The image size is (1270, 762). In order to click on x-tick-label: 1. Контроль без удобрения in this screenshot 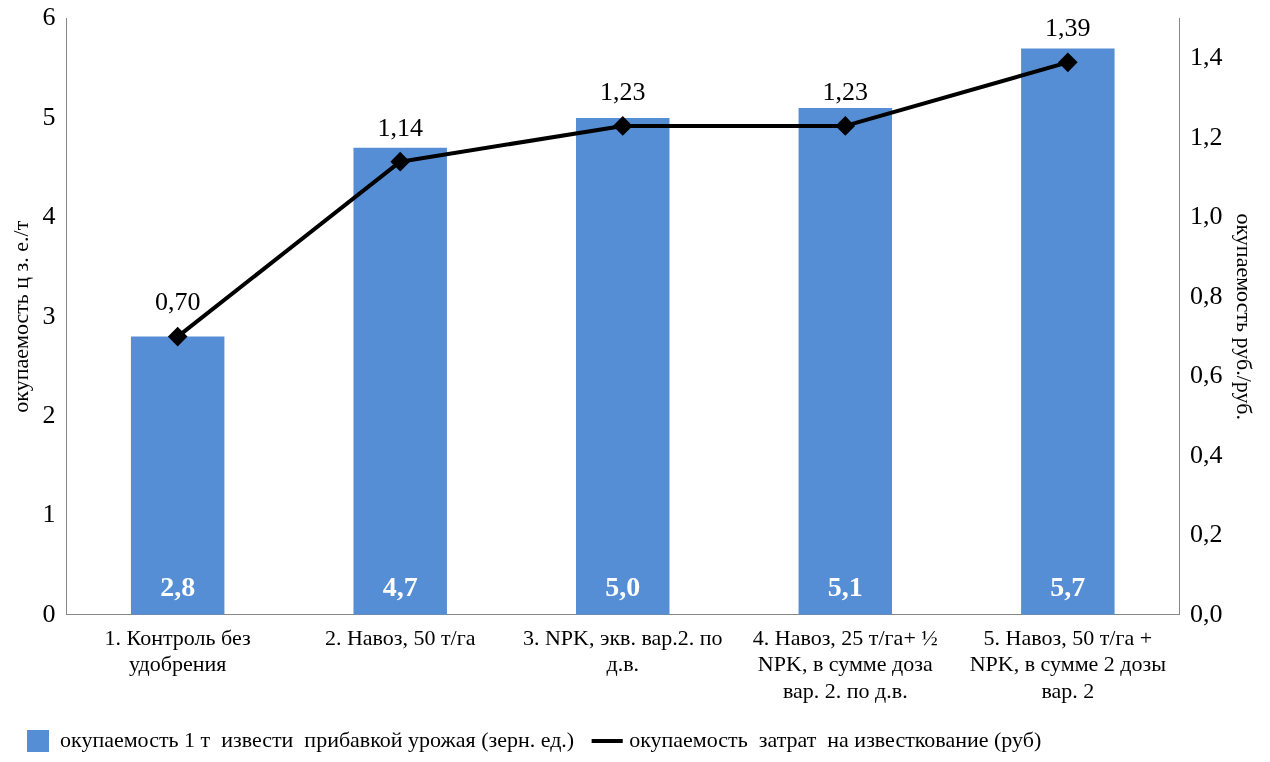, I will do `click(177, 650)`.